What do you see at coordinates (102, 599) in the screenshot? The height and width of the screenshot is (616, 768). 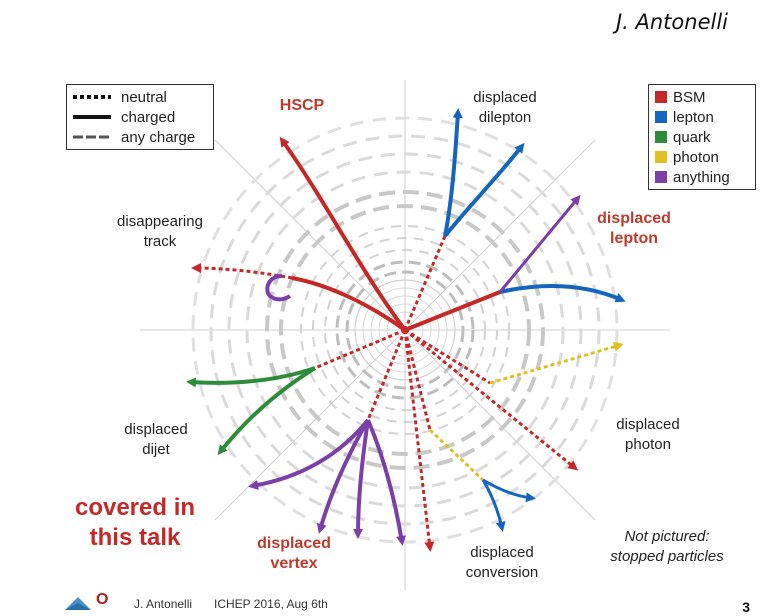 I see `university-mark: O` at bounding box center [102, 599].